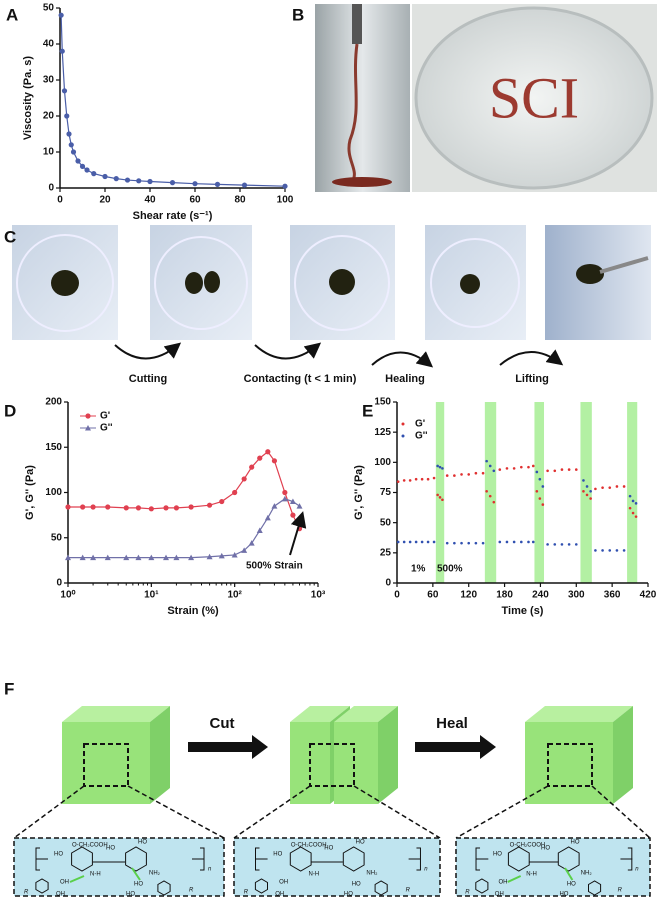 The width and height of the screenshot is (661, 900). Describe the element at coordinates (150, 200) in the screenshot. I see `x-tick-label: 40` at that location.